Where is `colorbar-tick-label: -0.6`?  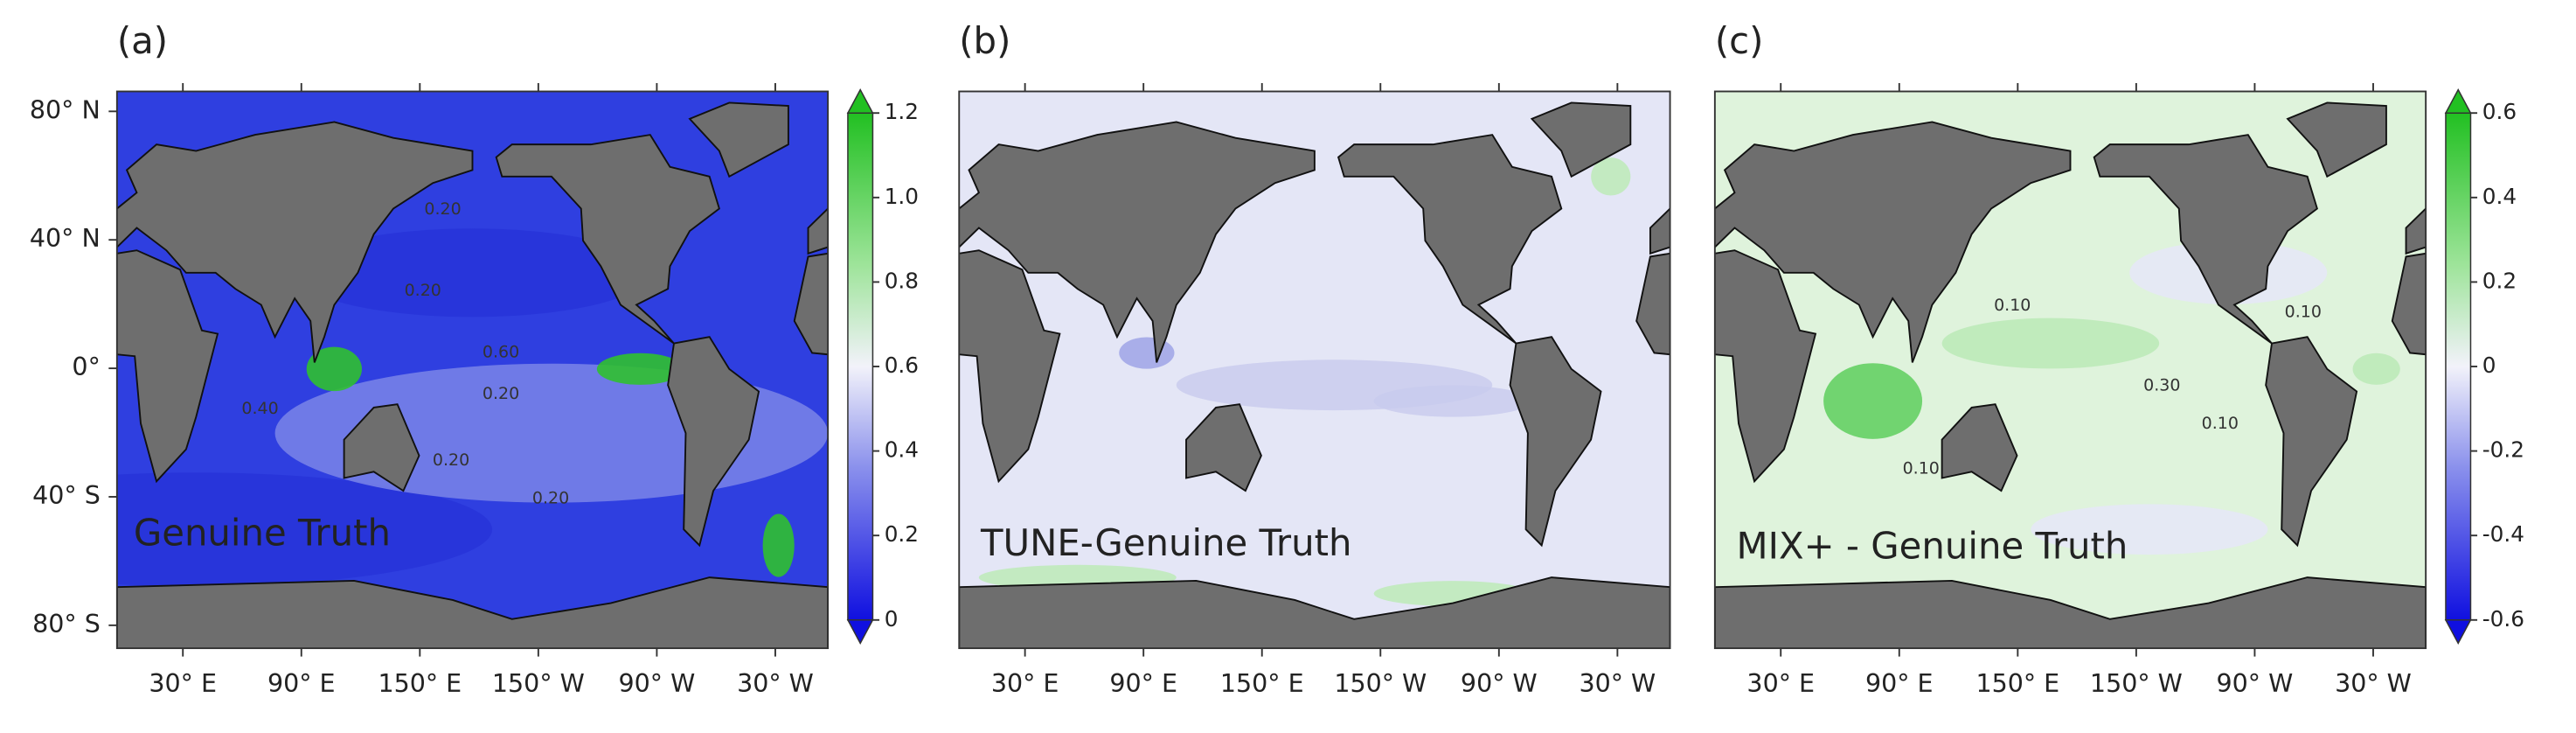 colorbar-tick-label: -0.6 is located at coordinates (2503, 619).